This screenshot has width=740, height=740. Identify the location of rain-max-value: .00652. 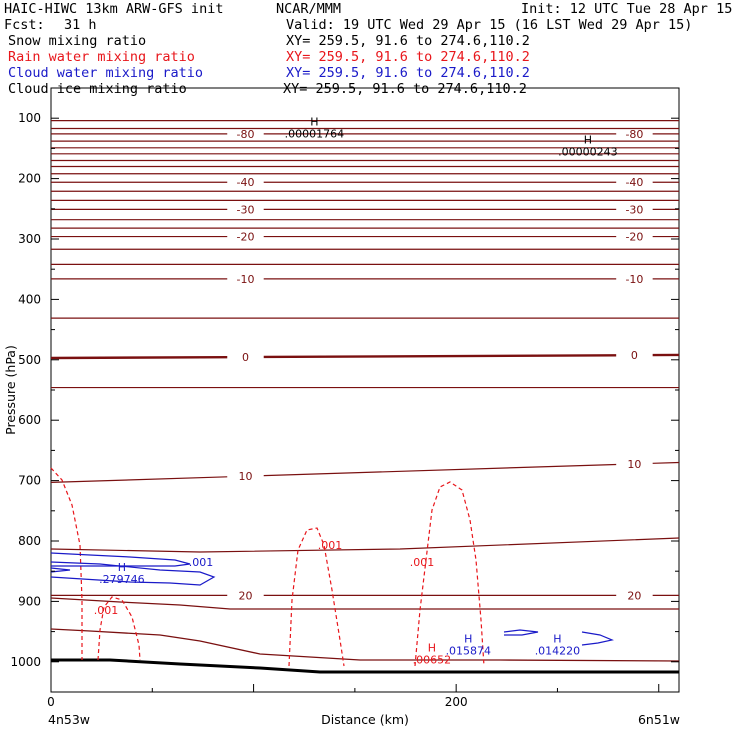
(432, 660).